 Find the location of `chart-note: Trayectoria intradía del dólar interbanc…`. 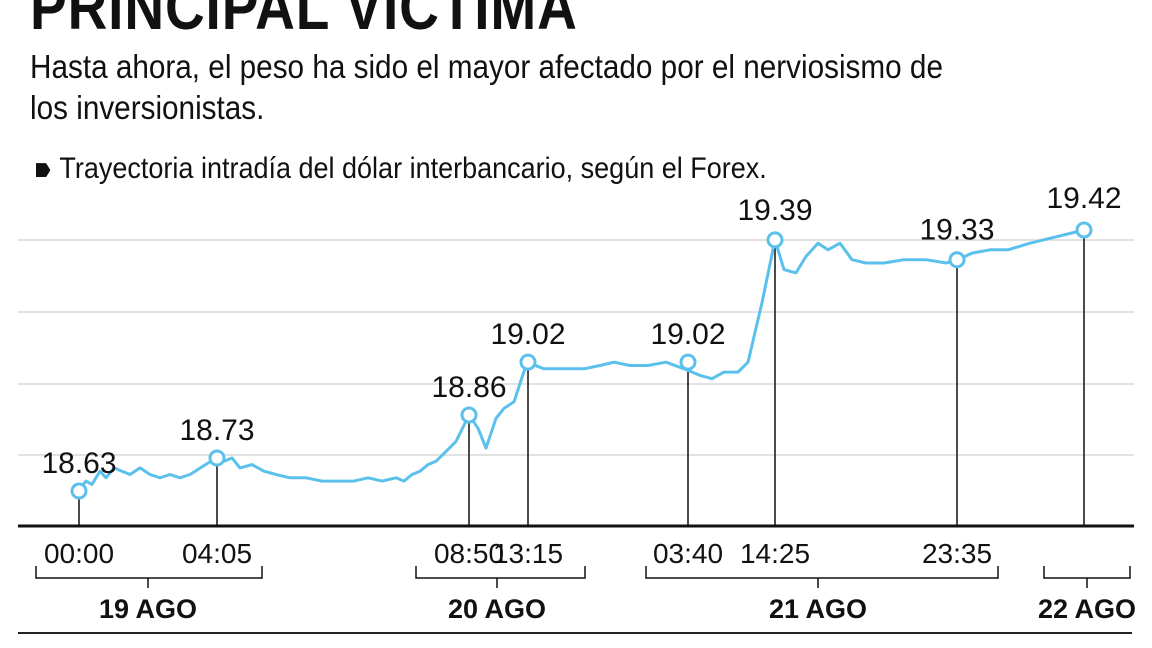

chart-note: Trayectoria intradía del dólar interbanc… is located at coordinates (401, 169).